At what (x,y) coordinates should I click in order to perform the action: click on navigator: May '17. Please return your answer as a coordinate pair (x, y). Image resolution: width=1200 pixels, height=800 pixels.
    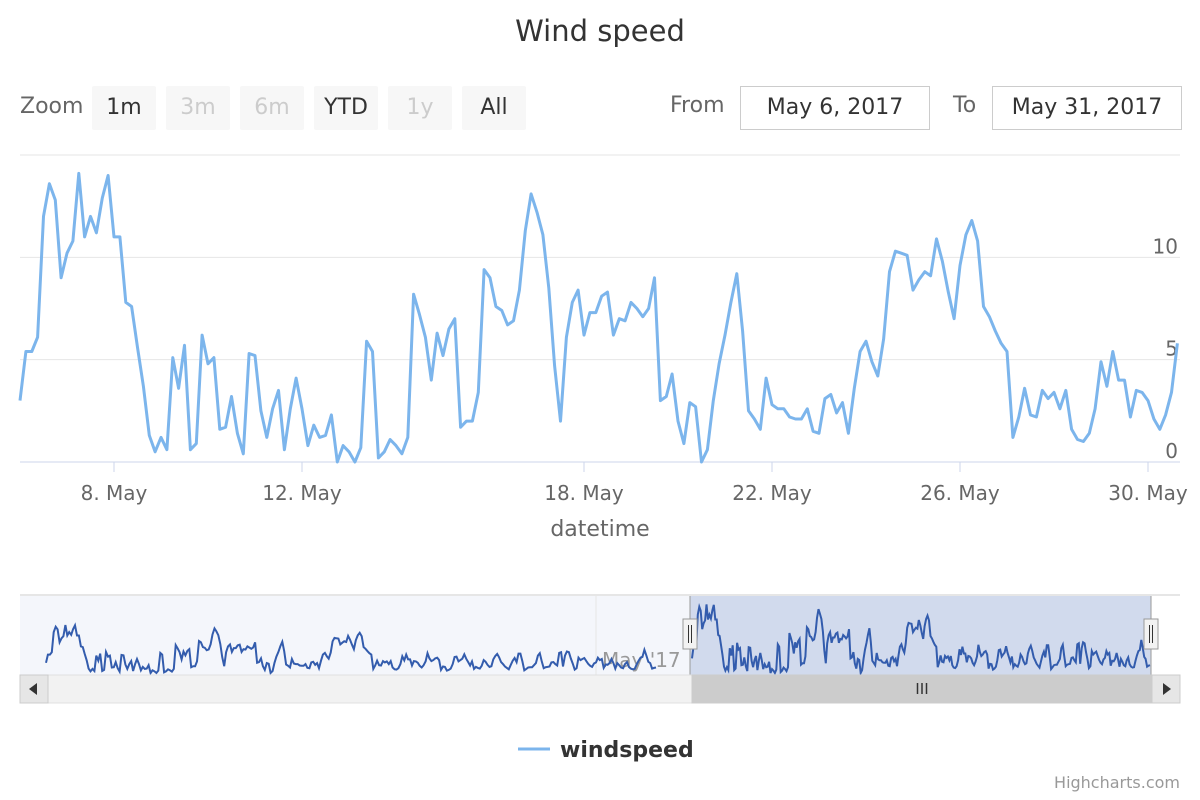
    Looking at the image, I should click on (600, 635).